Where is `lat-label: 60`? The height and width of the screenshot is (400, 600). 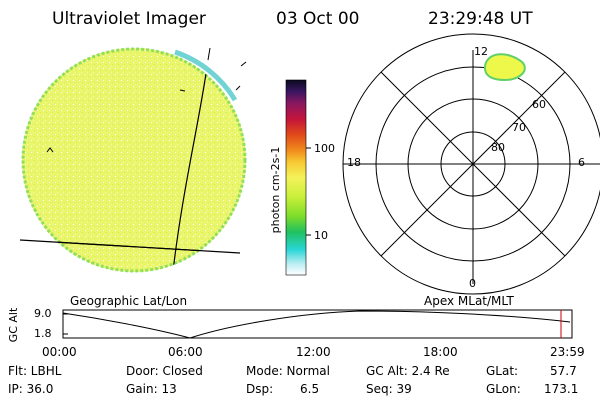
lat-label: 60 is located at coordinates (539, 104).